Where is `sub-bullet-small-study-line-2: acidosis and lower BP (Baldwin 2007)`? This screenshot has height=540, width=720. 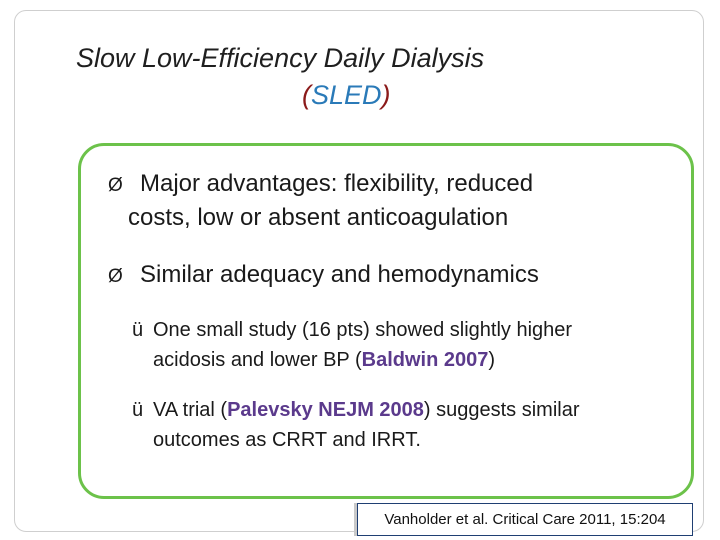
sub-bullet-small-study-line-2: acidosis and lower BP (Baldwin 2007) is located at coordinates (324, 360).